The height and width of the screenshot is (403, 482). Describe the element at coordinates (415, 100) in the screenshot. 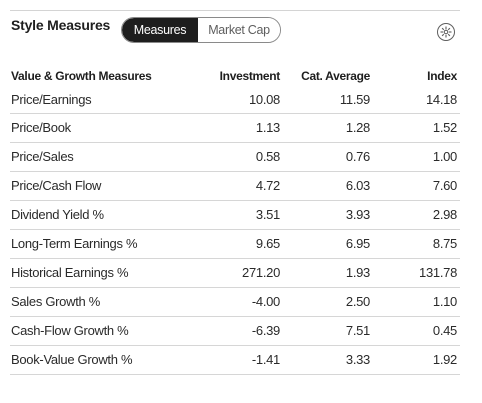

I see `index-value: 14.18` at that location.